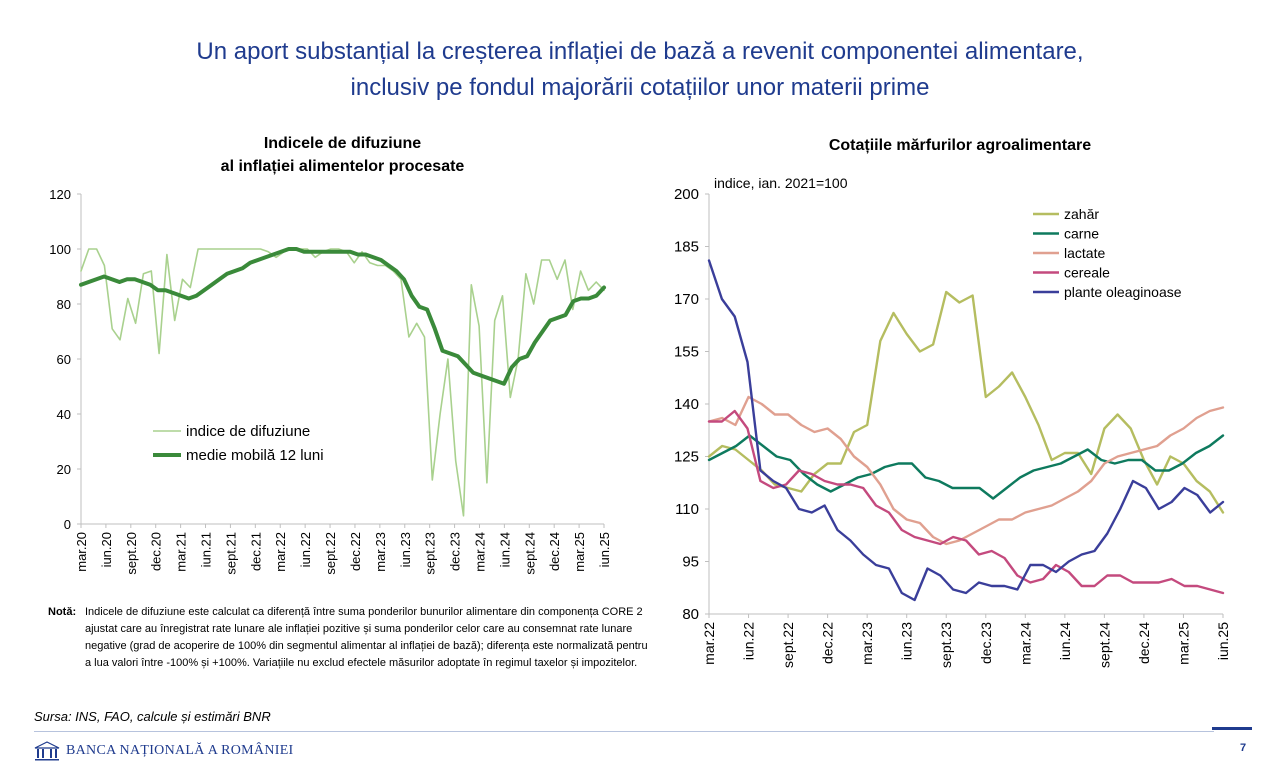  What do you see at coordinates (966, 467) in the screenshot?
I see `series-line-carne` at bounding box center [966, 467].